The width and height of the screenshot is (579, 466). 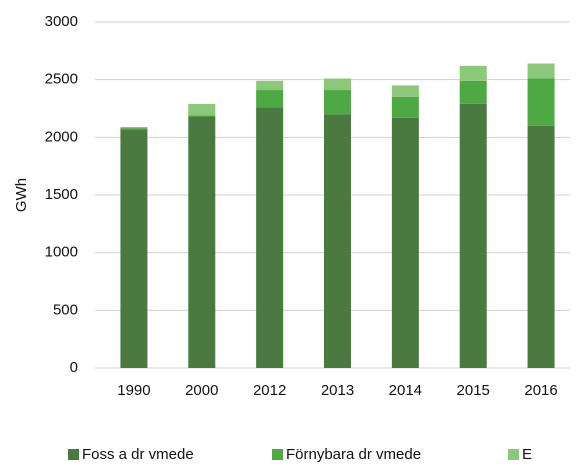 What do you see at coordinates (138, 454) in the screenshot?
I see `legend-label: Foss a dr vmede` at bounding box center [138, 454].